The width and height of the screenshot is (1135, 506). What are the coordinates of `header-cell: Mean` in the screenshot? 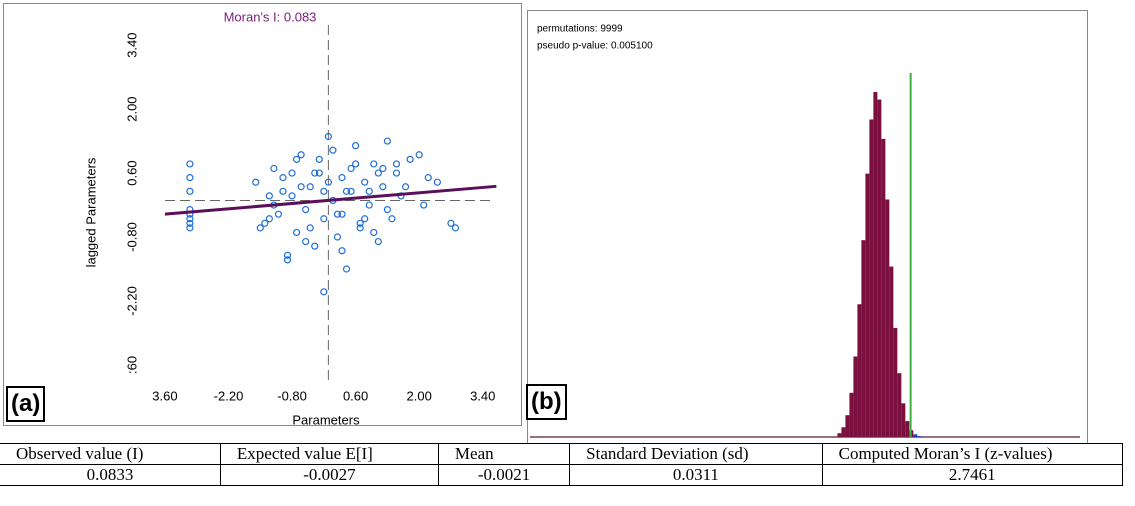 It's located at (504, 454).